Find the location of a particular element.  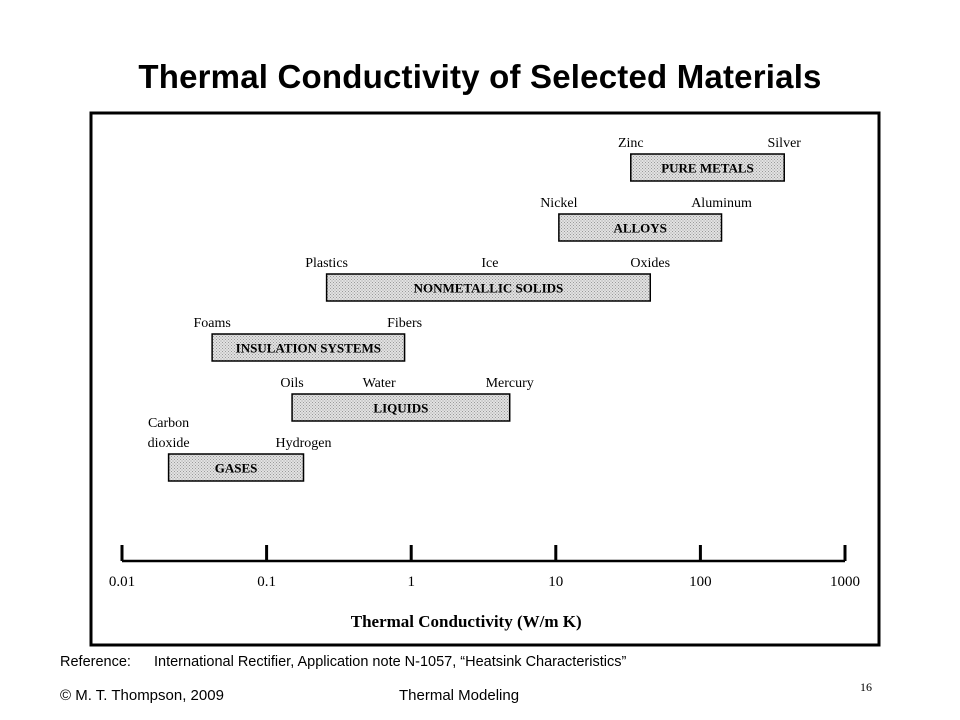

range-bar-label: ALLOYS is located at coordinates (639, 228).